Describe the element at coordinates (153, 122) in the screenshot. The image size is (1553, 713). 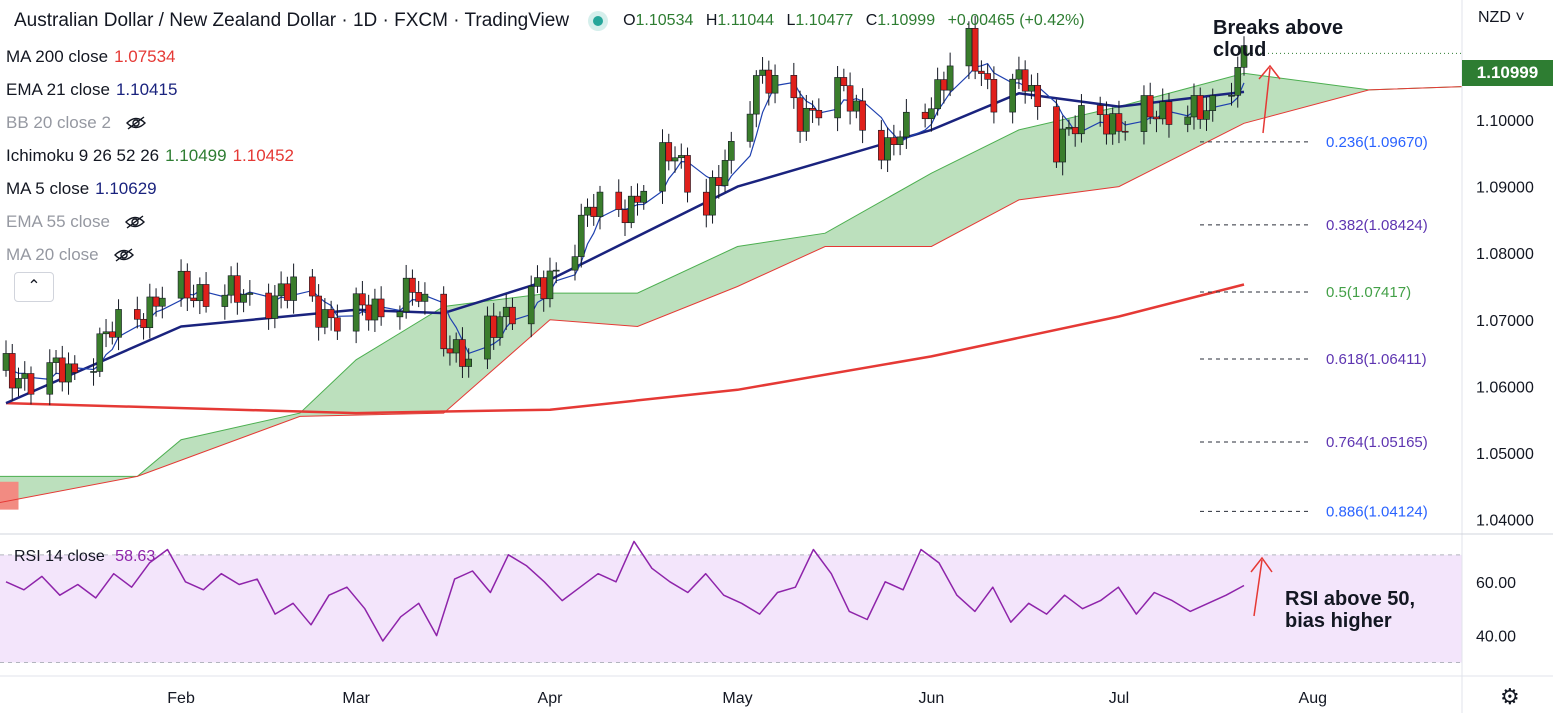
I see `legend-bb20: BB 20 close 2` at that location.